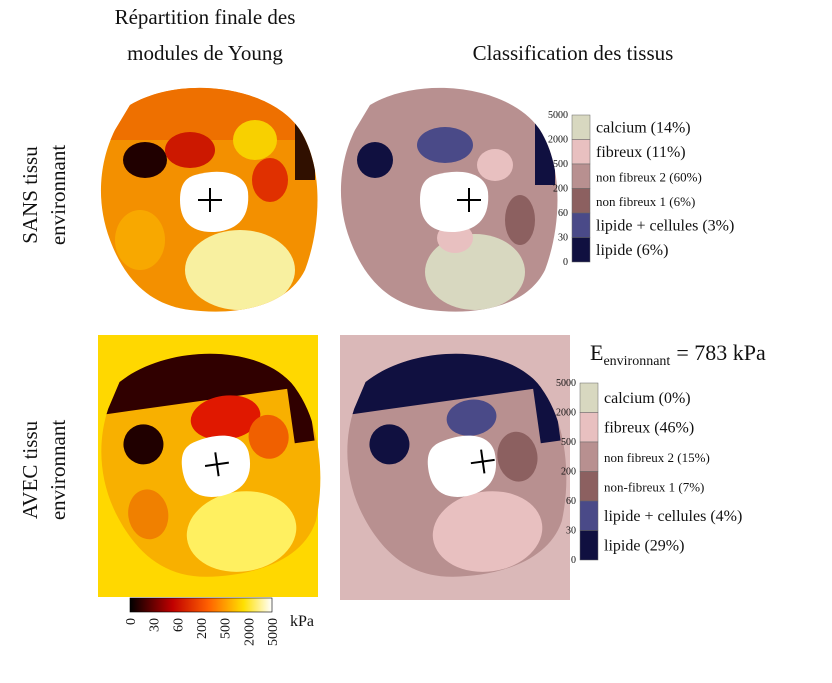  What do you see at coordinates (205, 17) in the screenshot?
I see `column-title: Répartition finale des` at bounding box center [205, 17].